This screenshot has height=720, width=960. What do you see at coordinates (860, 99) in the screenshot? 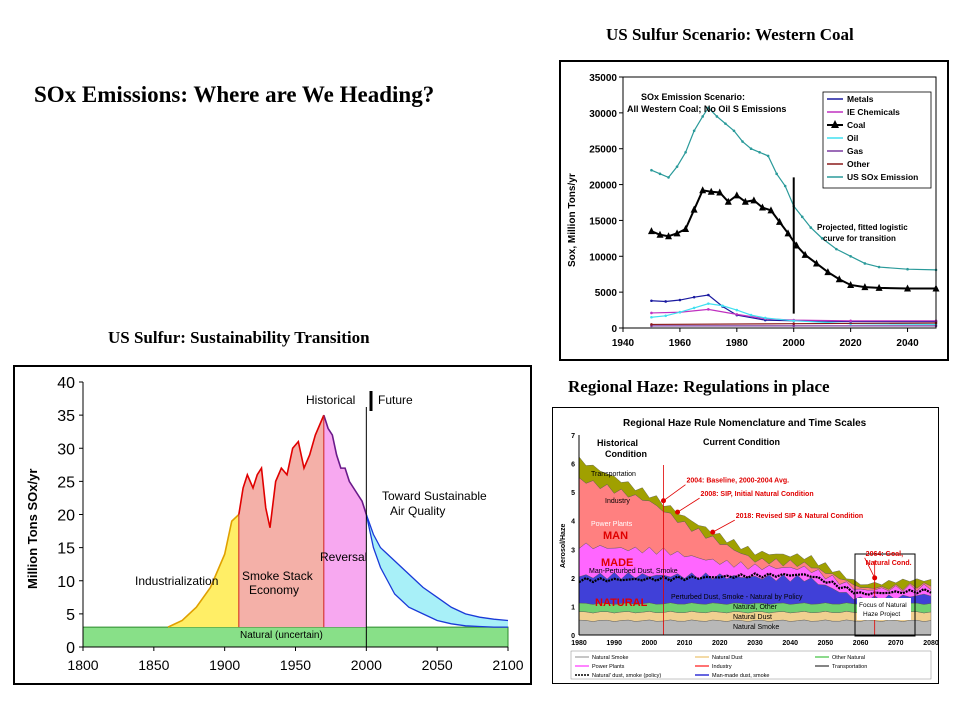
I see `legend-label-metals: Metals` at bounding box center [860, 99].